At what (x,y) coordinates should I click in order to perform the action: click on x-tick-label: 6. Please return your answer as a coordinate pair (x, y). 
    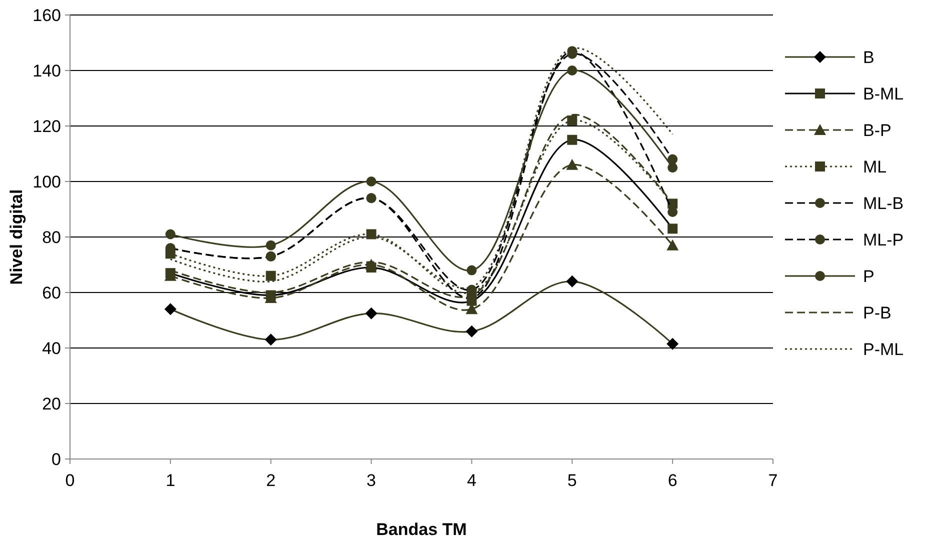
    Looking at the image, I should click on (673, 480).